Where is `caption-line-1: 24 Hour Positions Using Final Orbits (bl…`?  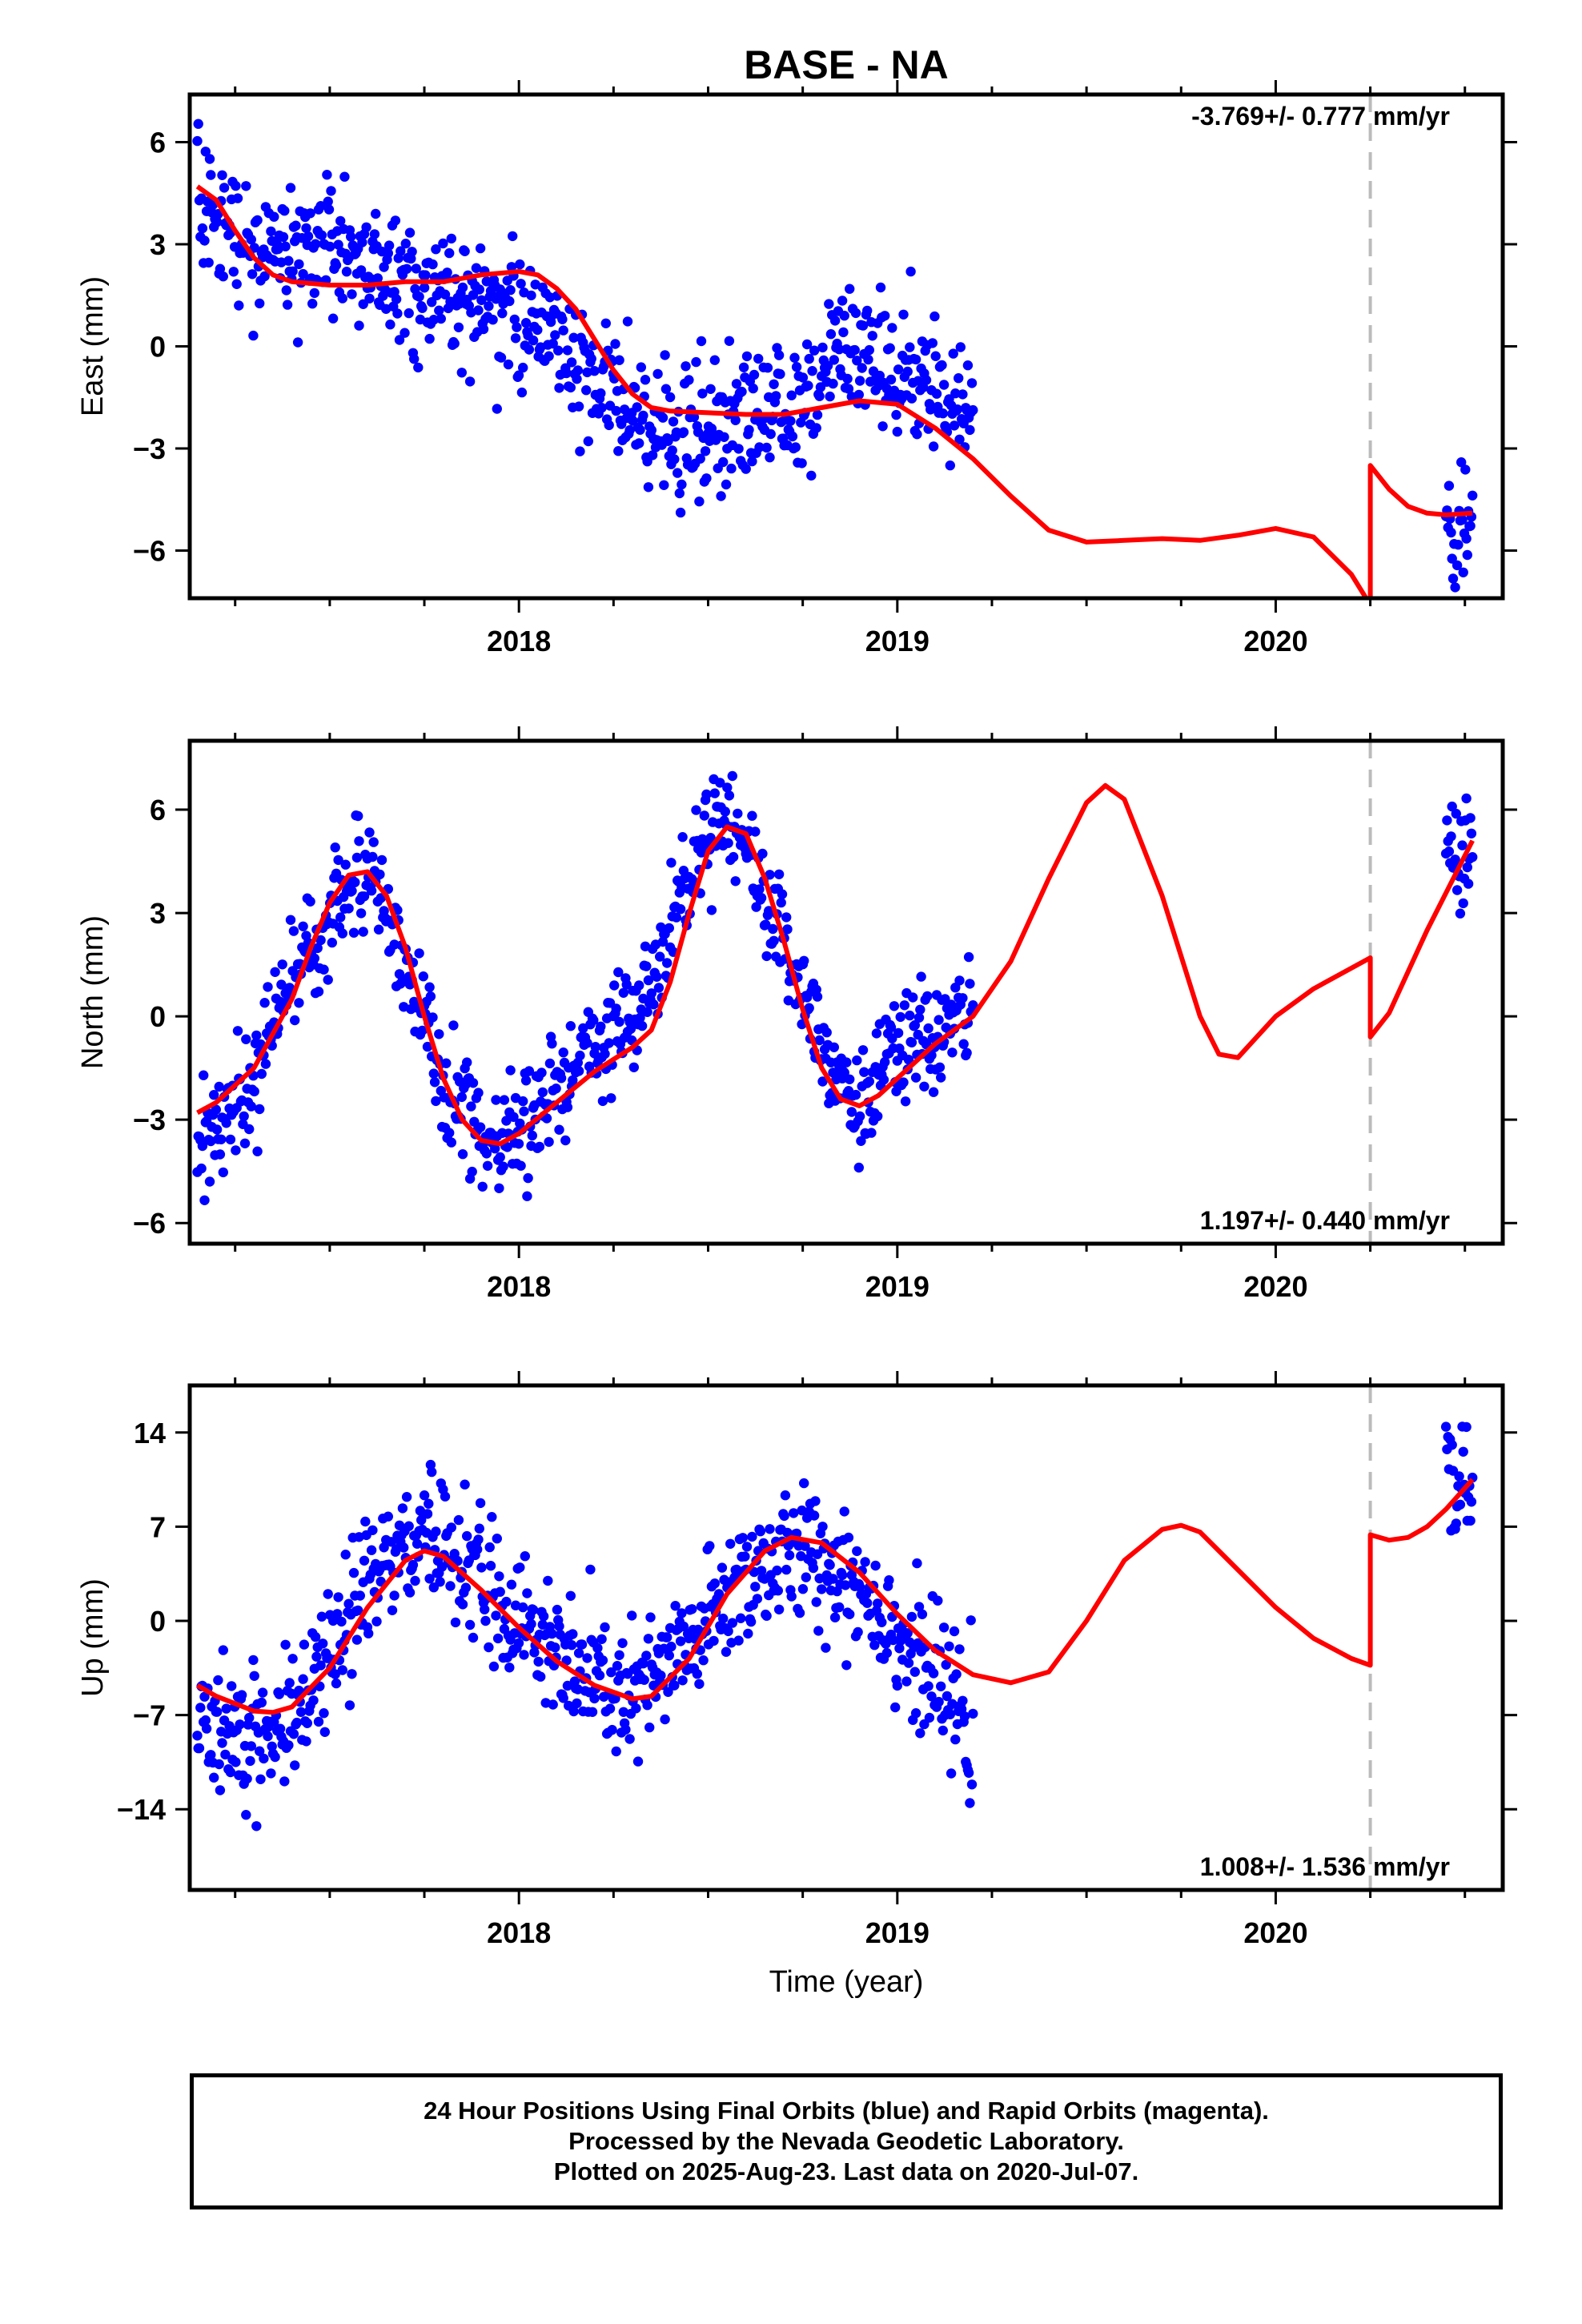 caption-line-1: 24 Hour Positions Using Final Orbits (bl… is located at coordinates (847, 2111).